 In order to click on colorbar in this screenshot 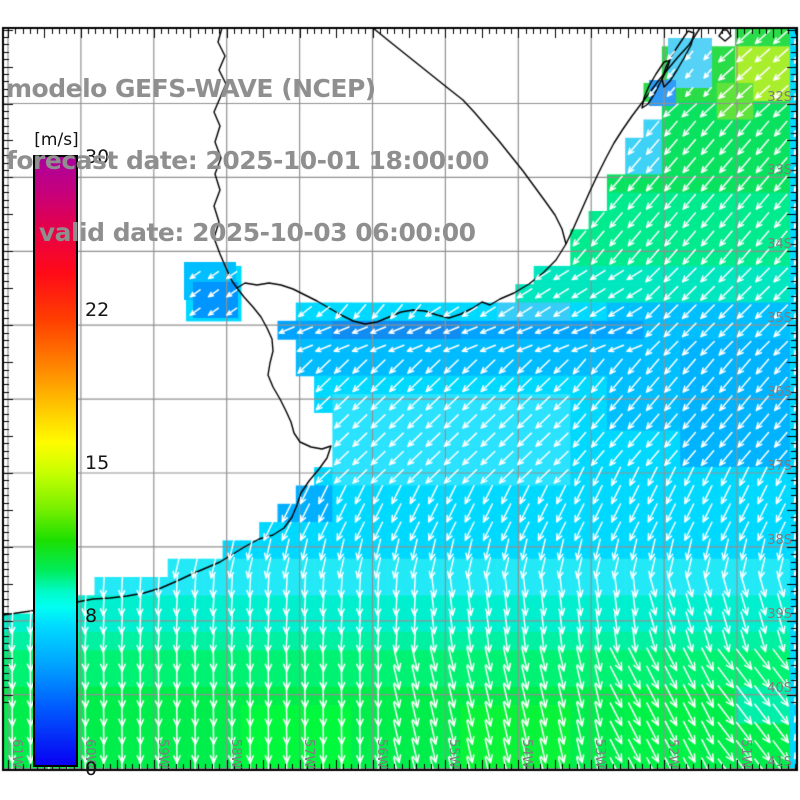, I will do `click(55, 461)`.